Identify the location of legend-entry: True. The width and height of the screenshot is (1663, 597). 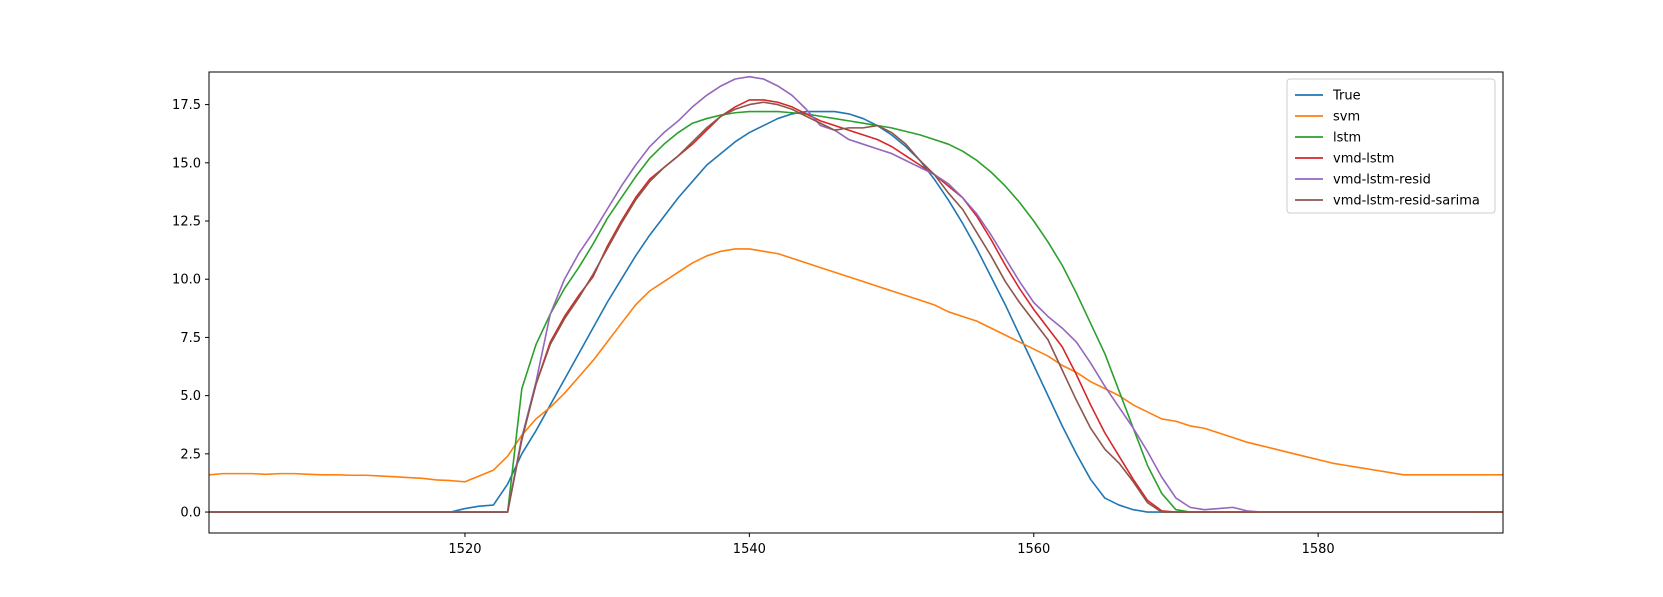
(1346, 96).